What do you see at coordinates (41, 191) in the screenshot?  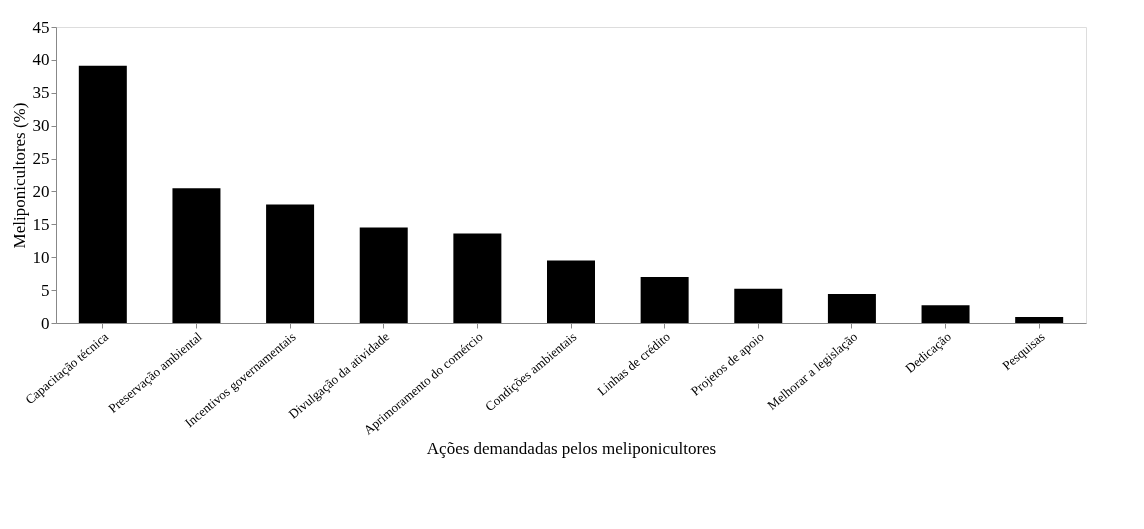 I see `y-tick-label: 20` at bounding box center [41, 191].